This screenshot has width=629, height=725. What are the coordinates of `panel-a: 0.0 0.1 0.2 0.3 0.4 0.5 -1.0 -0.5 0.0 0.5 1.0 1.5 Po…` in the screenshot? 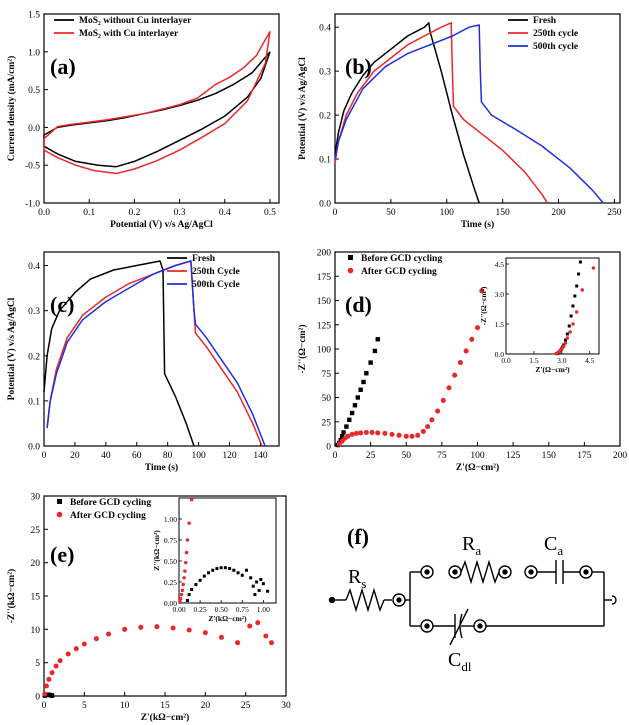 It's located at (143, 120).